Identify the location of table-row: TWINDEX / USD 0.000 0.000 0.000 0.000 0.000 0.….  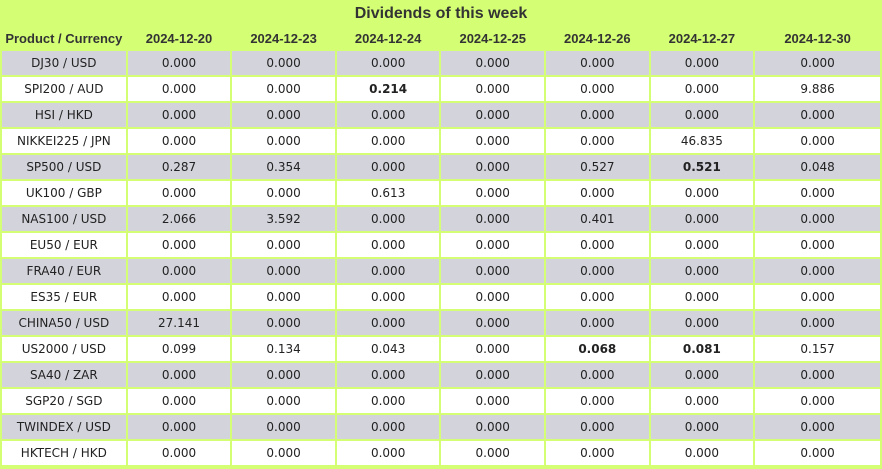
(441, 427).